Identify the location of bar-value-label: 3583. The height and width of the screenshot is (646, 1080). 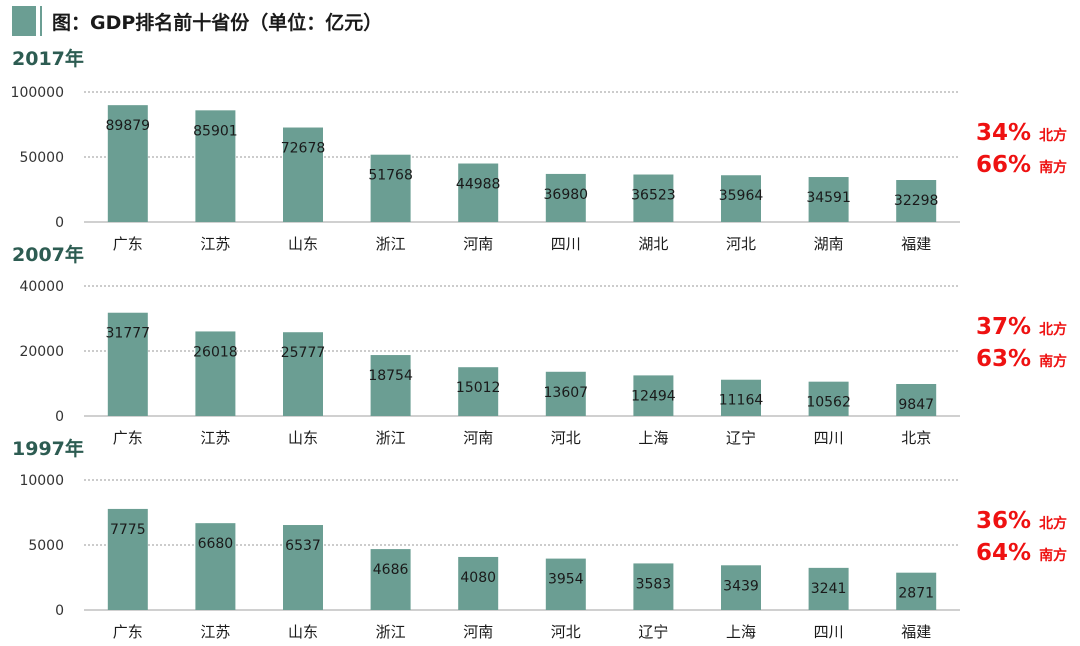
(654, 584).